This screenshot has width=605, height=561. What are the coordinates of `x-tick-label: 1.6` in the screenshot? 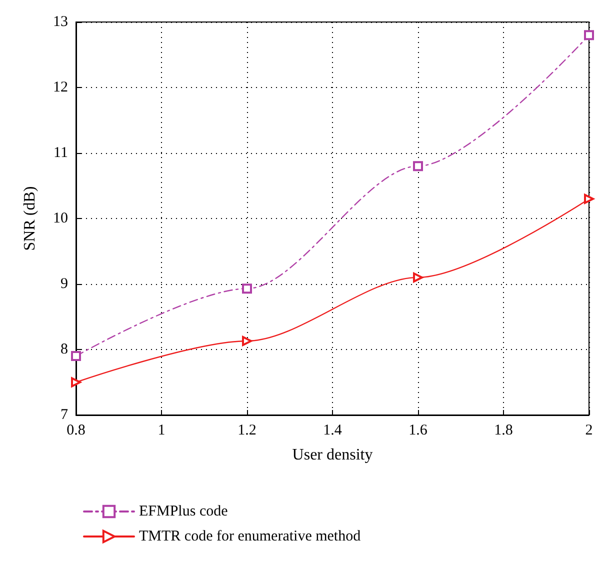 It's located at (418, 430).